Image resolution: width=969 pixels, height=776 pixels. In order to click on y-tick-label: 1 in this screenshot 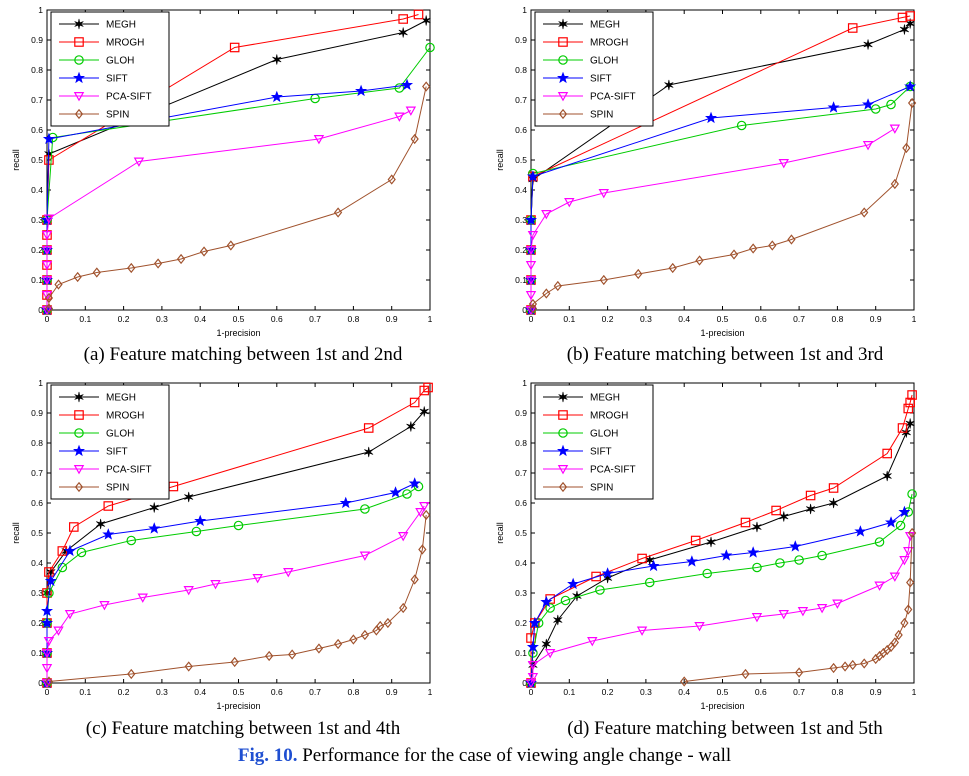, I will do `click(524, 10)`.